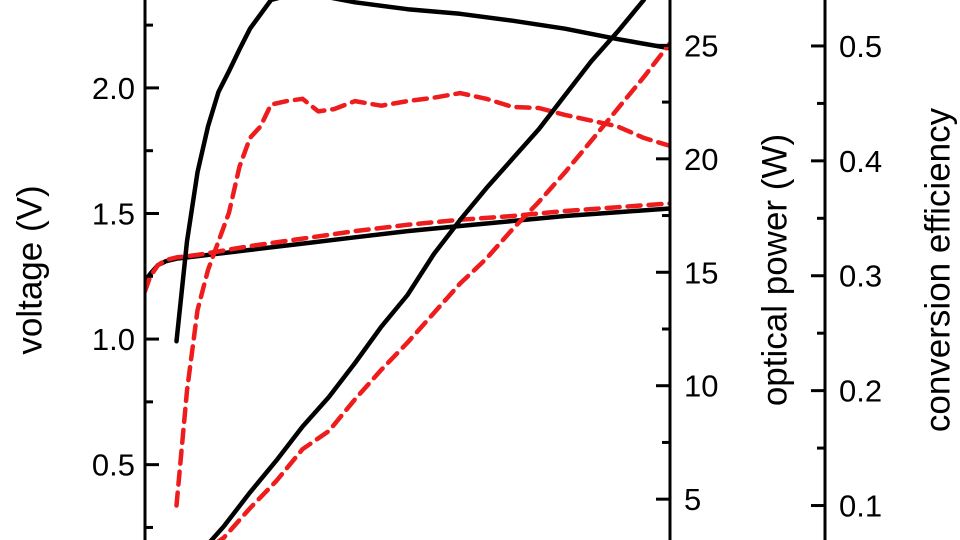 The image size is (960, 540). I want to click on optical-power-tick-label: 15, so click(701, 272).